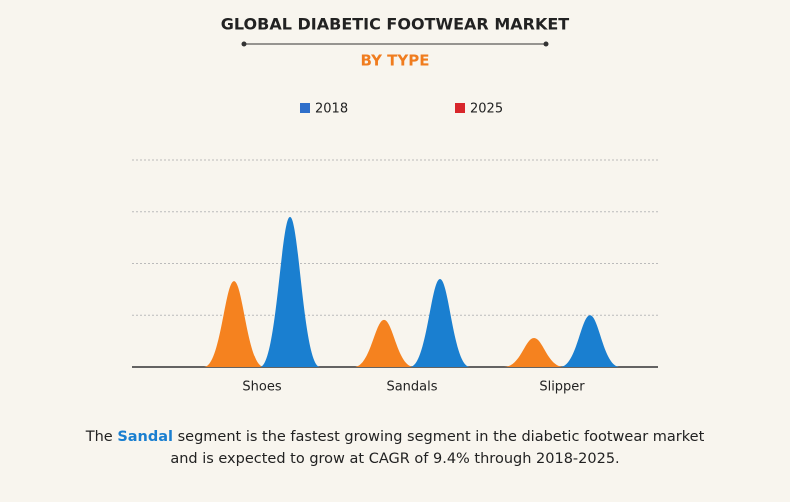 Image resolution: width=790 pixels, height=502 pixels. What do you see at coordinates (411, 387) in the screenshot?
I see `x-tick-label: Sandals` at bounding box center [411, 387].